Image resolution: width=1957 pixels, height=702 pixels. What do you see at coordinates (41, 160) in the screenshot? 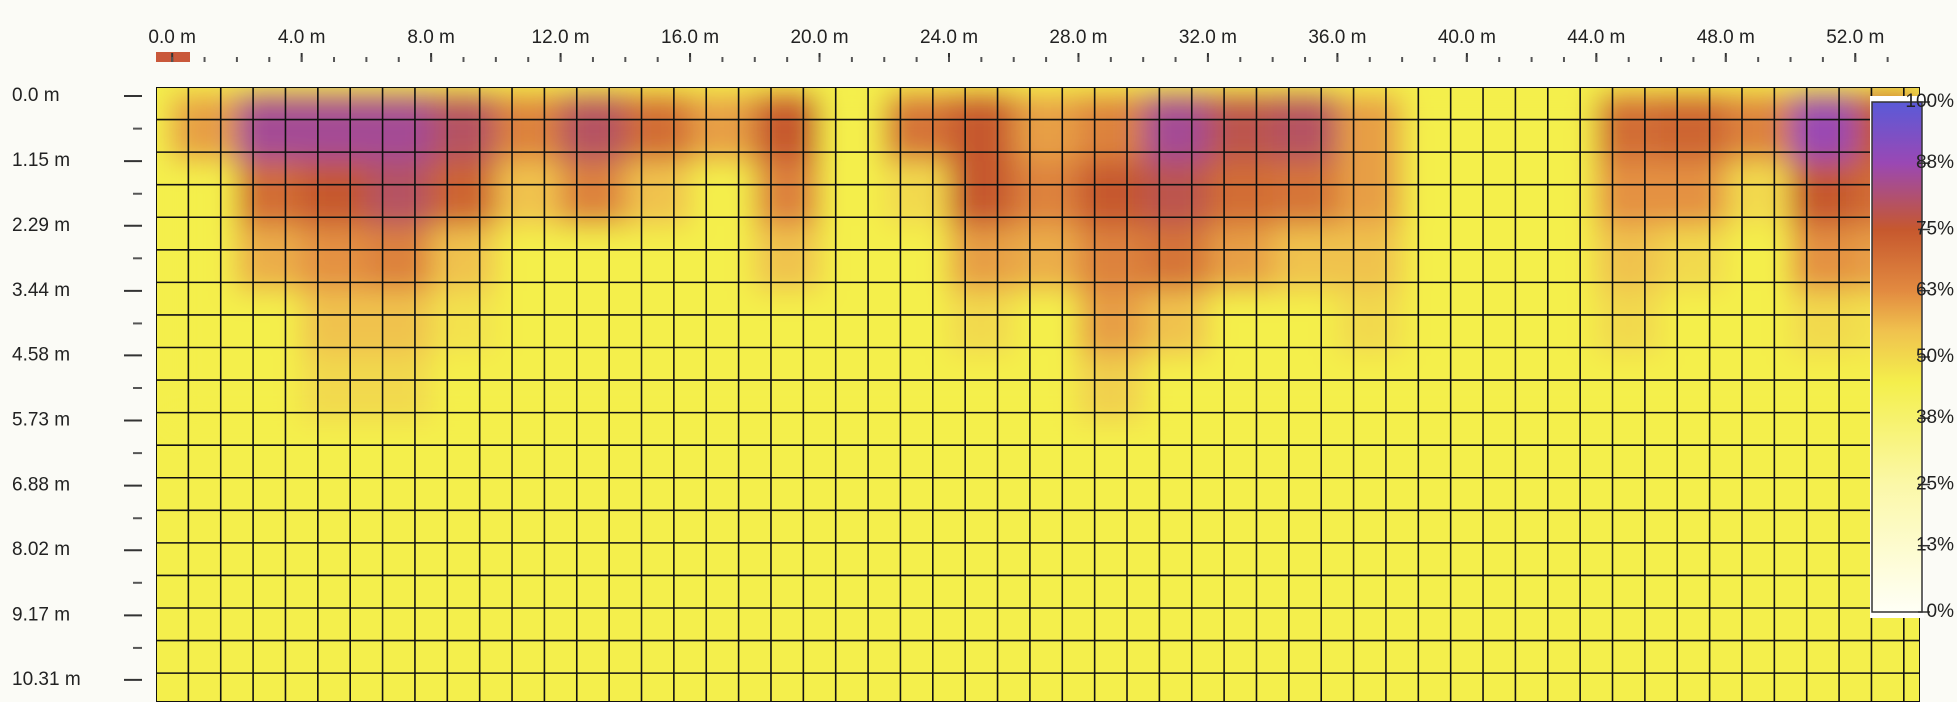
I see `y-tick-label: 1.15 m` at bounding box center [41, 160].